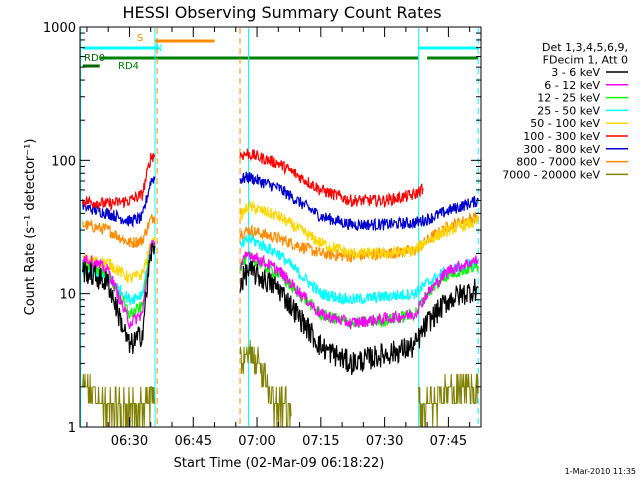 This screenshot has width=640, height=480. What do you see at coordinates (600, 471) in the screenshot?
I see `footer-timestamp: 1-Mar-2010 11:35` at bounding box center [600, 471].